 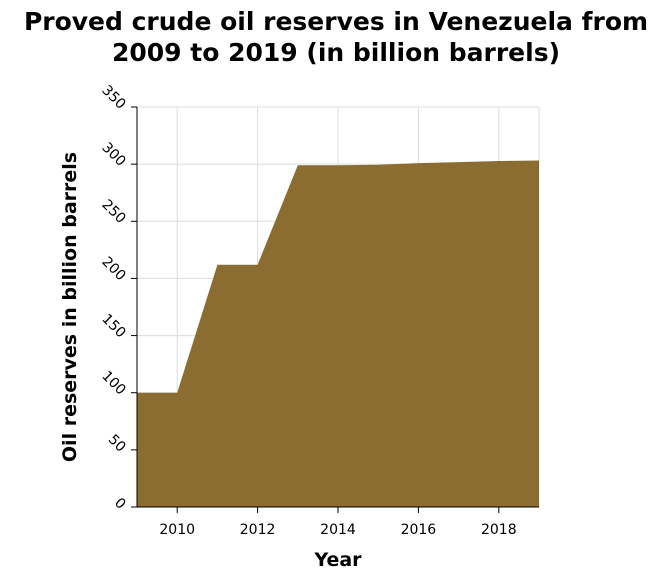 What do you see at coordinates (113, 212) in the screenshot?
I see `y-tick-label-250: 250` at bounding box center [113, 212].